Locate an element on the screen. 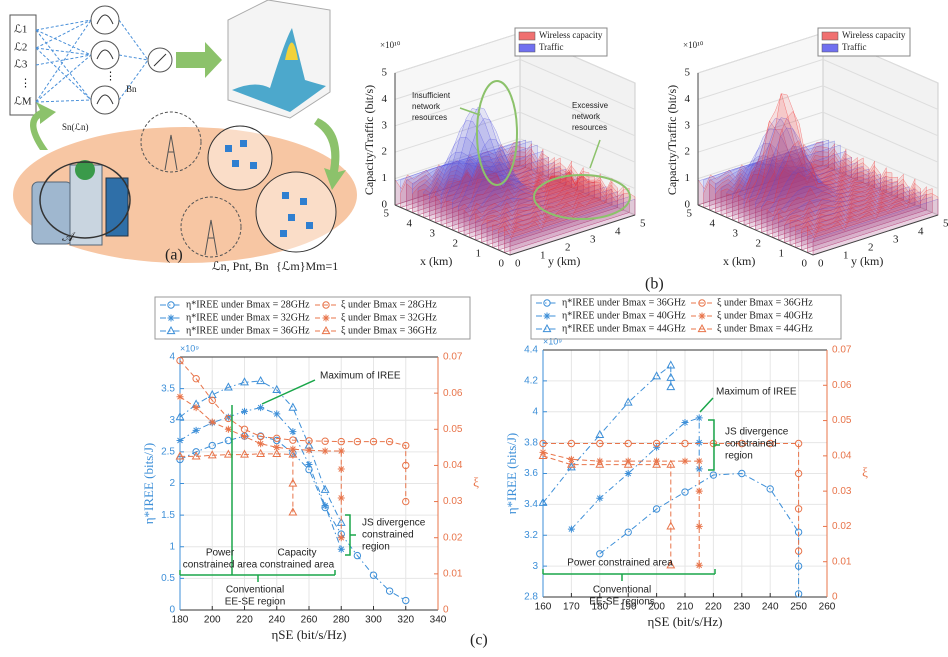 This screenshot has height=657, width=948. annotation: Excessive is located at coordinates (590, 105).